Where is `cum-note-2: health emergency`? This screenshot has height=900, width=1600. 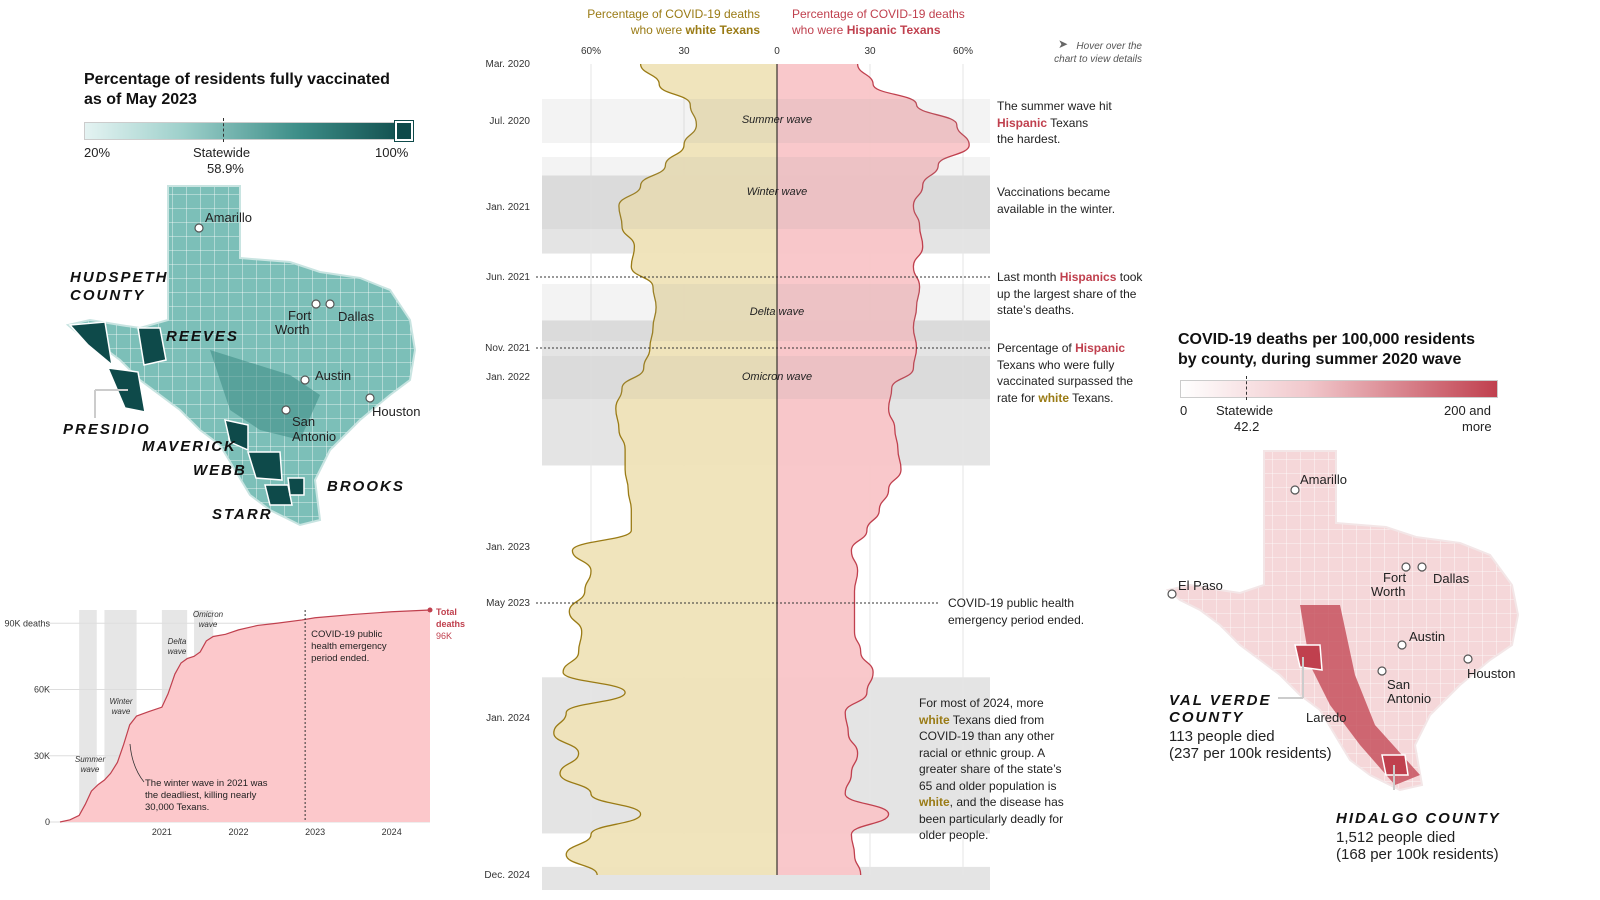 cum-note-2: health emergency is located at coordinates (349, 646).